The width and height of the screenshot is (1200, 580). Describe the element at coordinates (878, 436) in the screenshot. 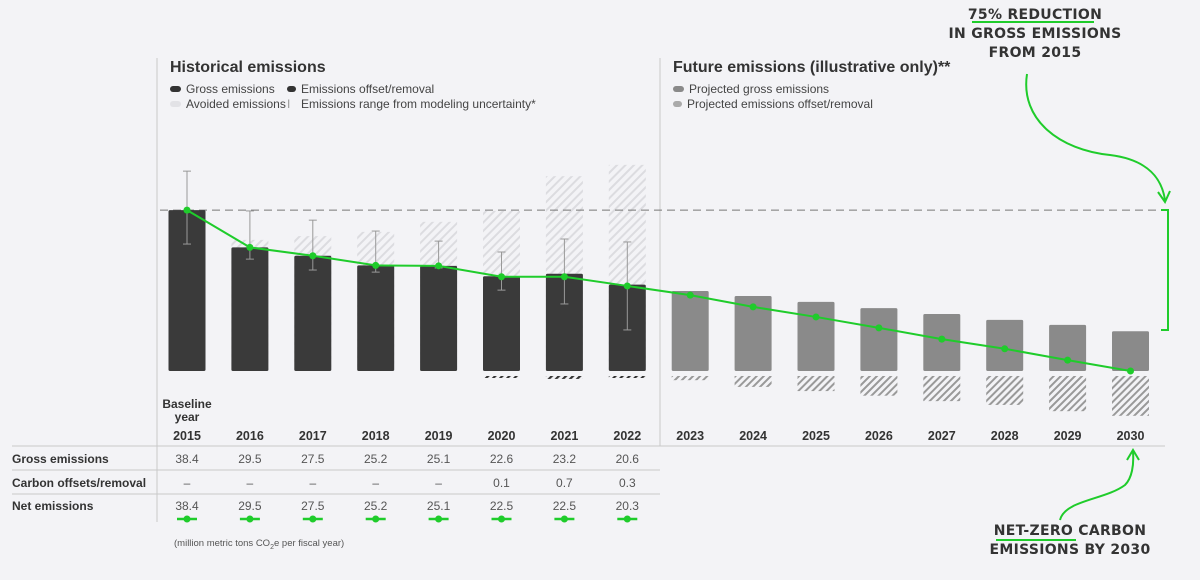

I see `year-label: 2026` at that location.